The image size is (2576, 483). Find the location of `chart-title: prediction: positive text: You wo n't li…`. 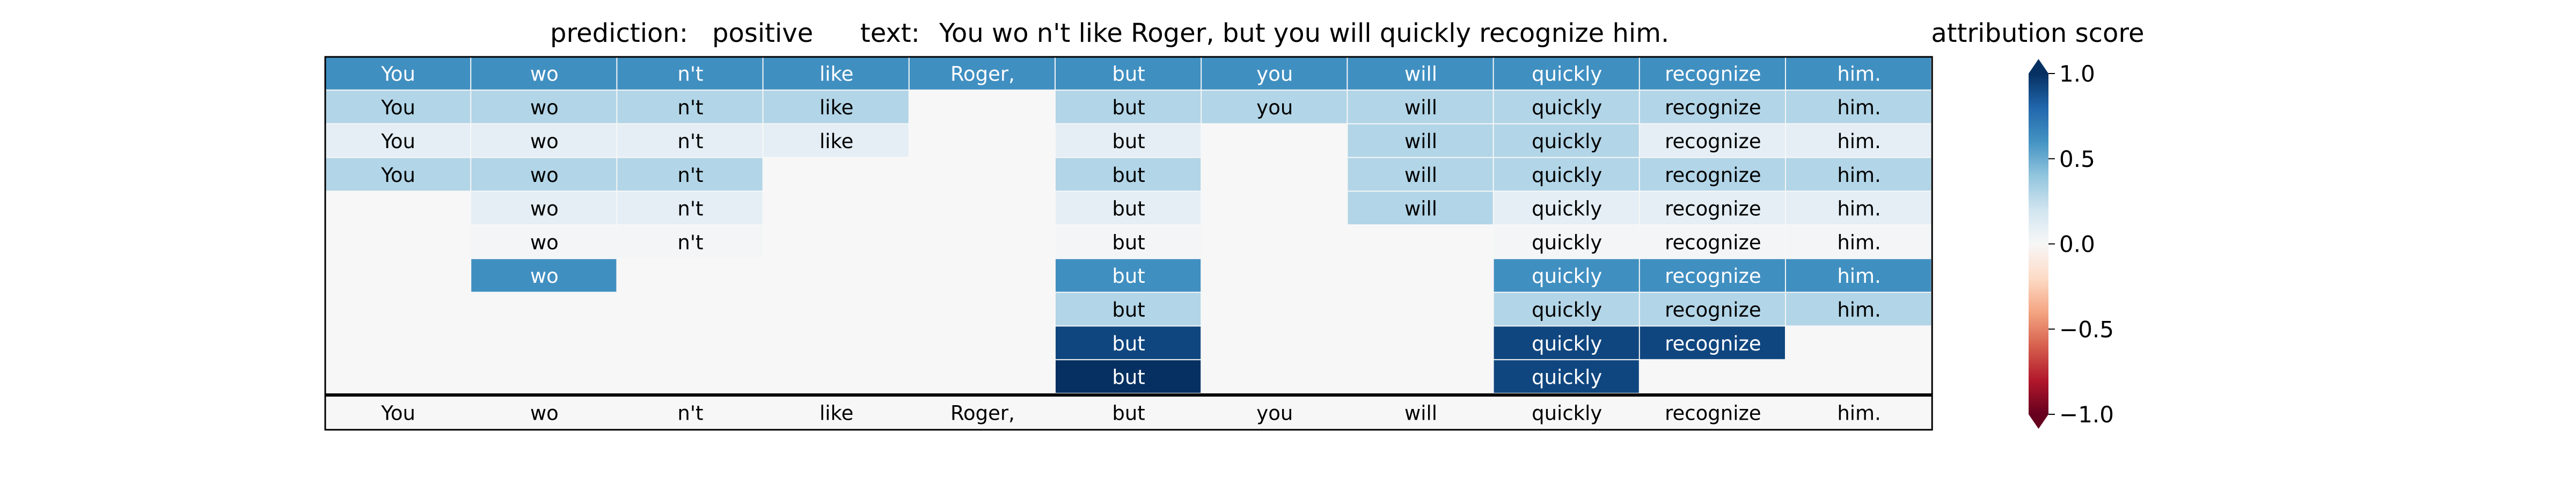

chart-title: prediction: positive text: You wo n't li… is located at coordinates (1109, 33).